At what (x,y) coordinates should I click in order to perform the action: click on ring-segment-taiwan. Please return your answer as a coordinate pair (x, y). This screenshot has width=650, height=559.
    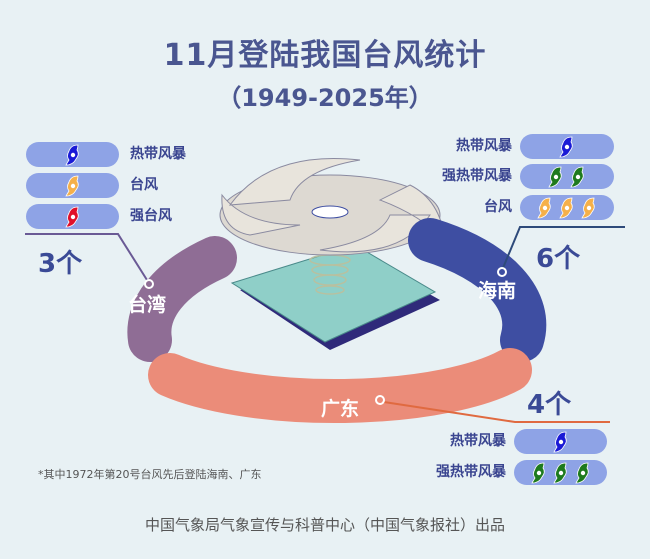
    Looking at the image, I should click on (182, 299).